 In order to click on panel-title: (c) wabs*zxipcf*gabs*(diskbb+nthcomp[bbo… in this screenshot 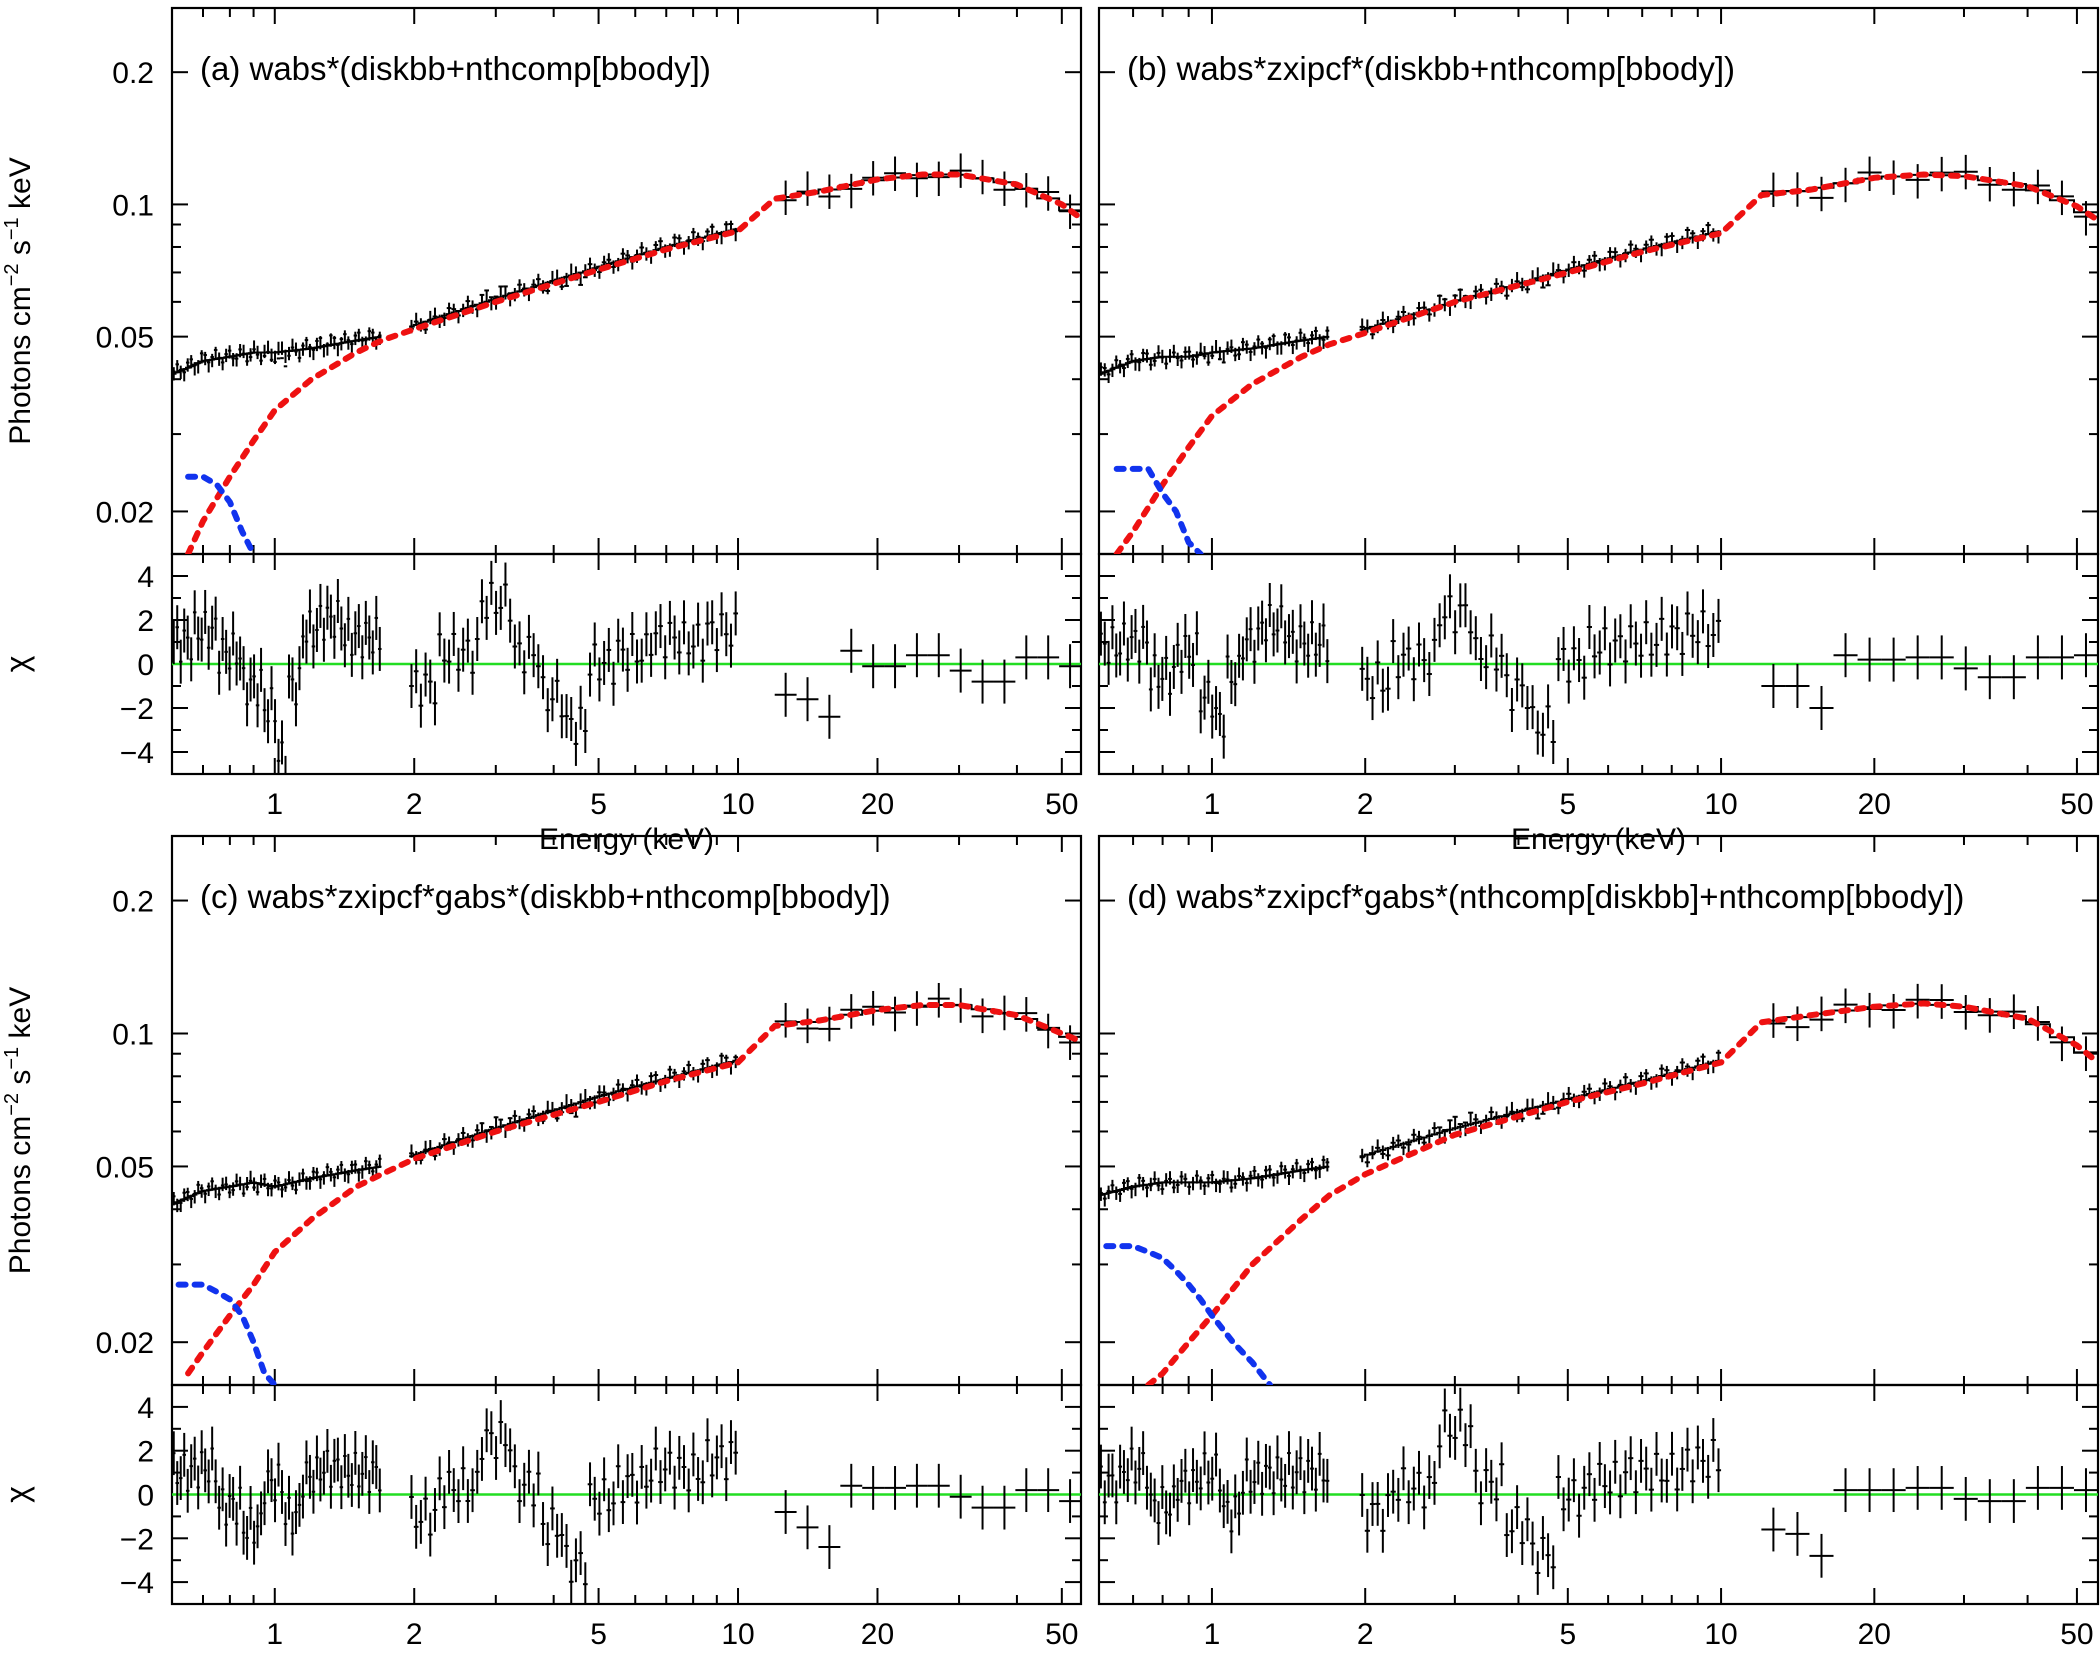, I will do `click(545, 896)`.